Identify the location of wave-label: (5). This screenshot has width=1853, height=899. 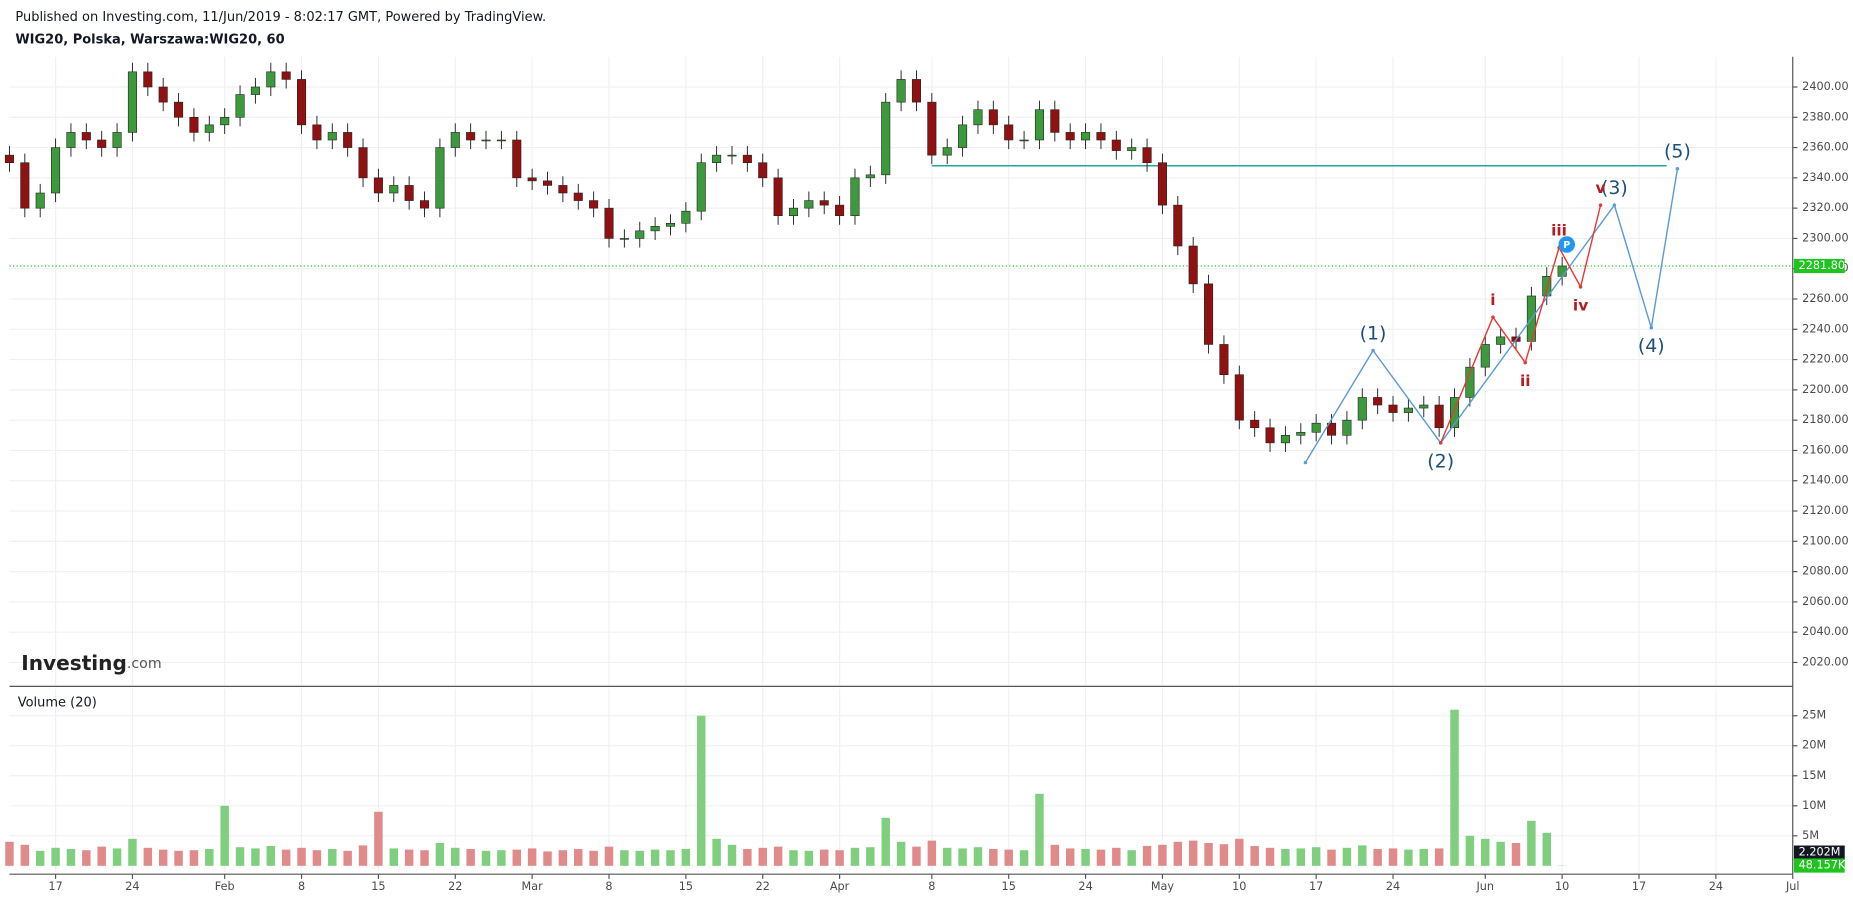
(1677, 152).